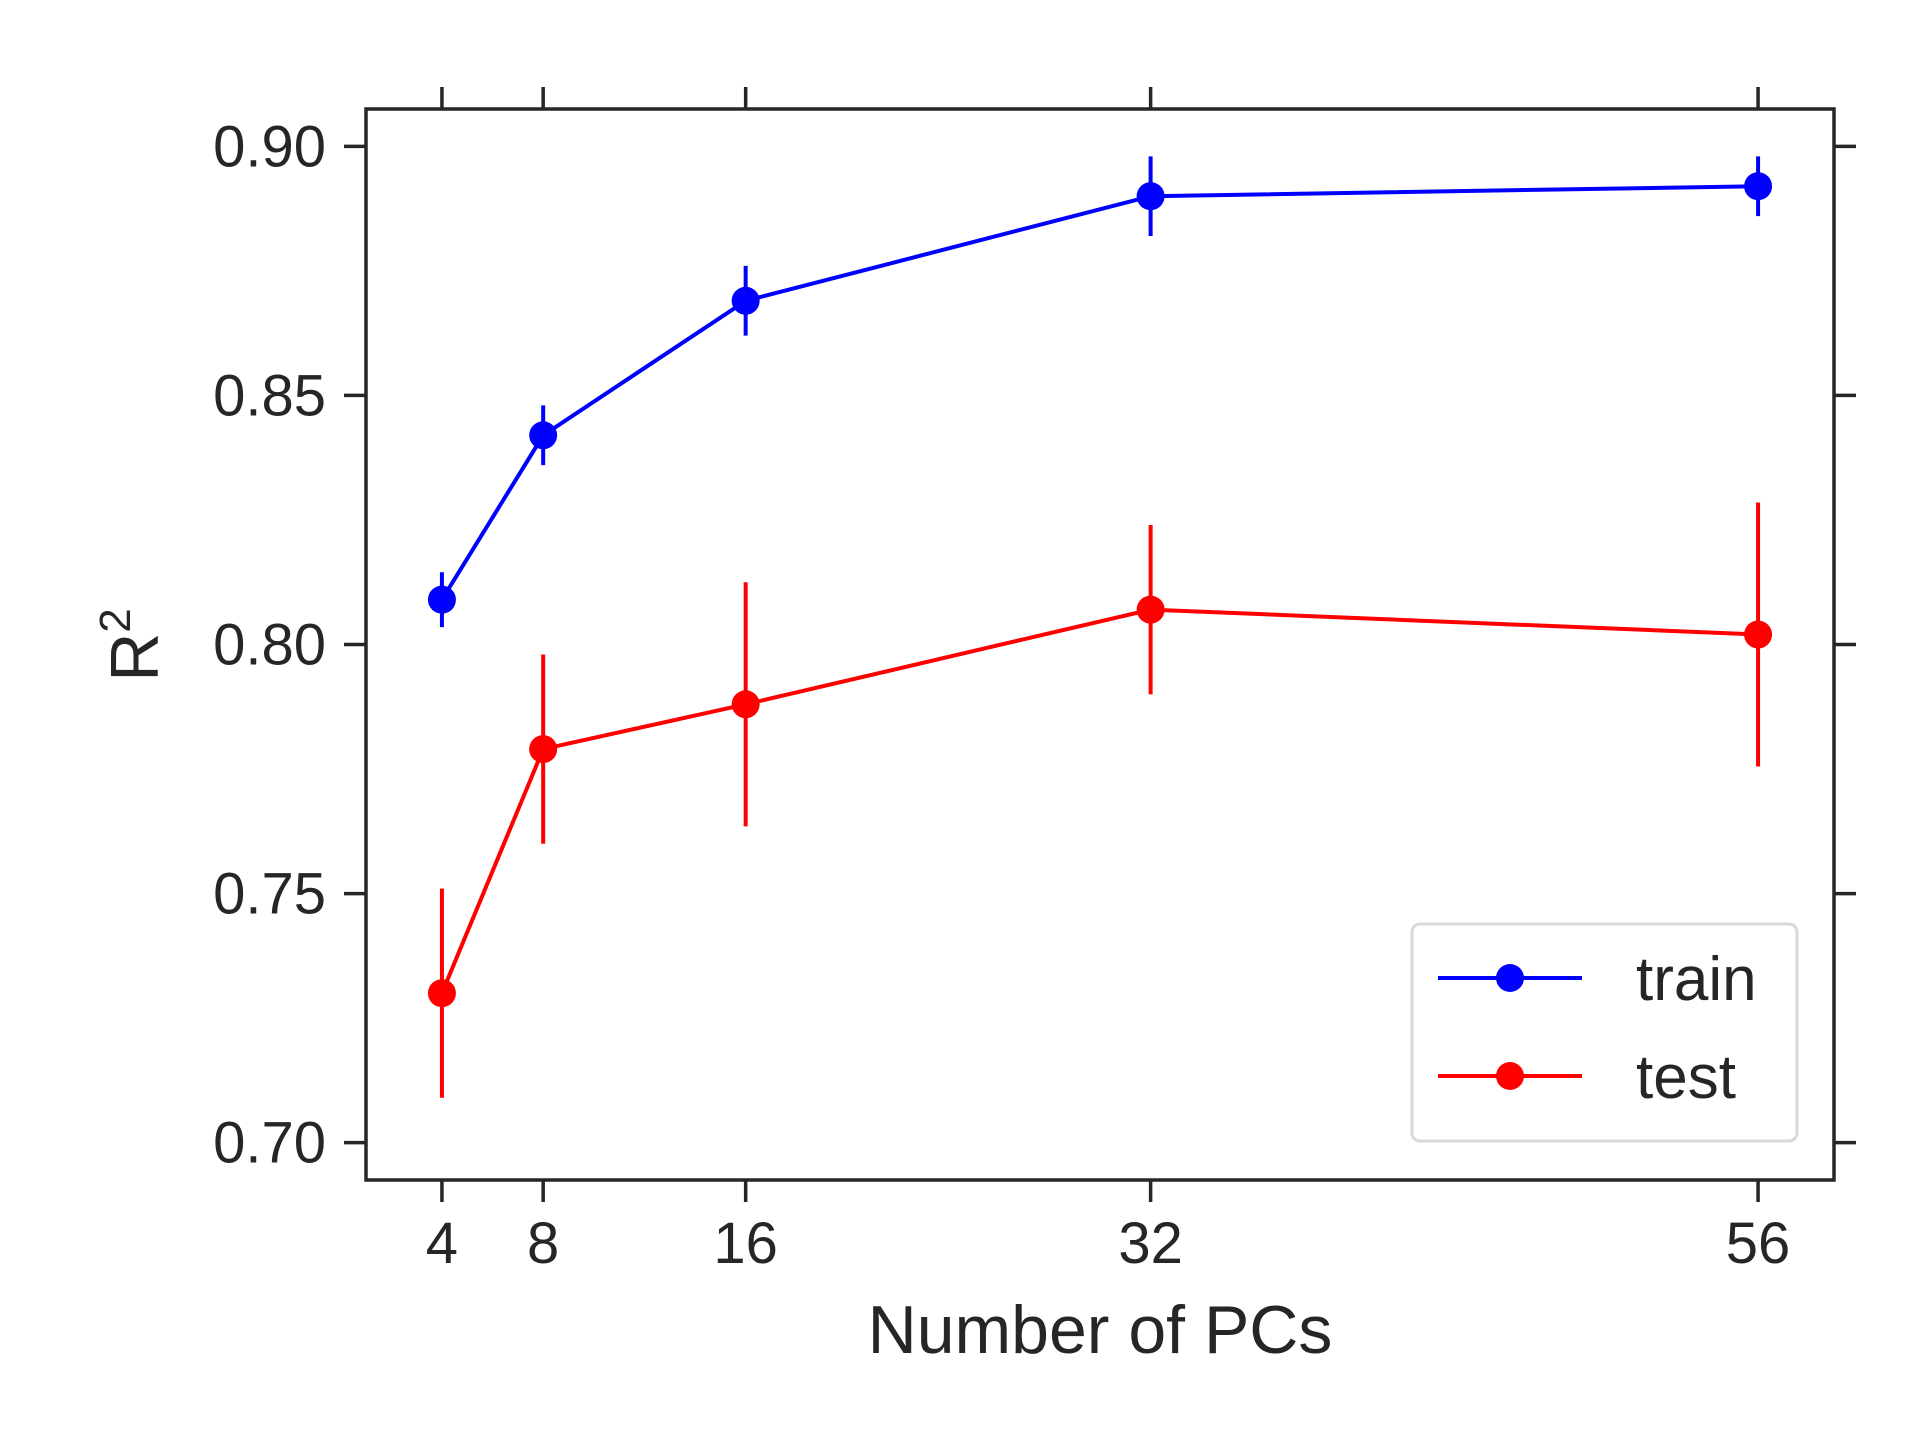 This screenshot has width=1920, height=1445. I want to click on legend-marker-train, so click(1510, 978).